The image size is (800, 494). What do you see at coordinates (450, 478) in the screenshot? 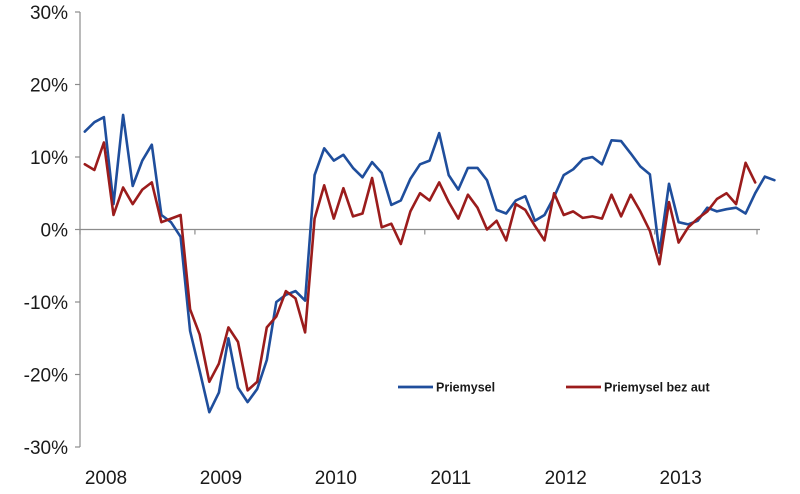
I see `x-tick-label: 2011` at bounding box center [450, 478].